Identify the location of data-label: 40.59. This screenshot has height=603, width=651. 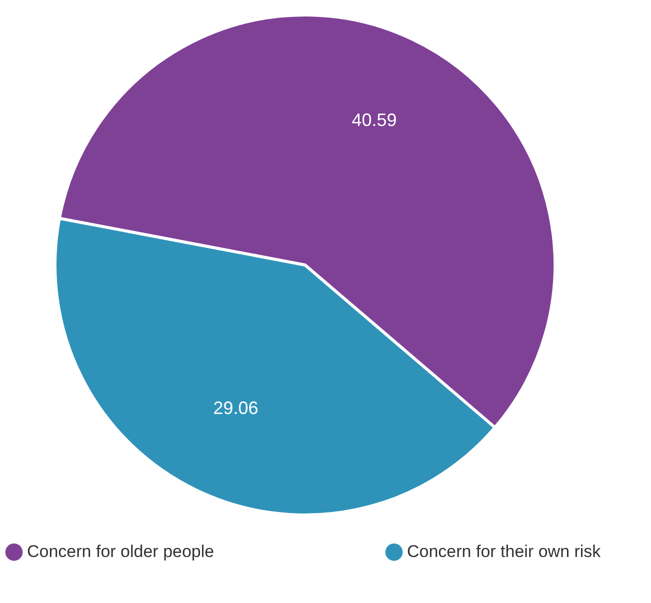
(374, 120).